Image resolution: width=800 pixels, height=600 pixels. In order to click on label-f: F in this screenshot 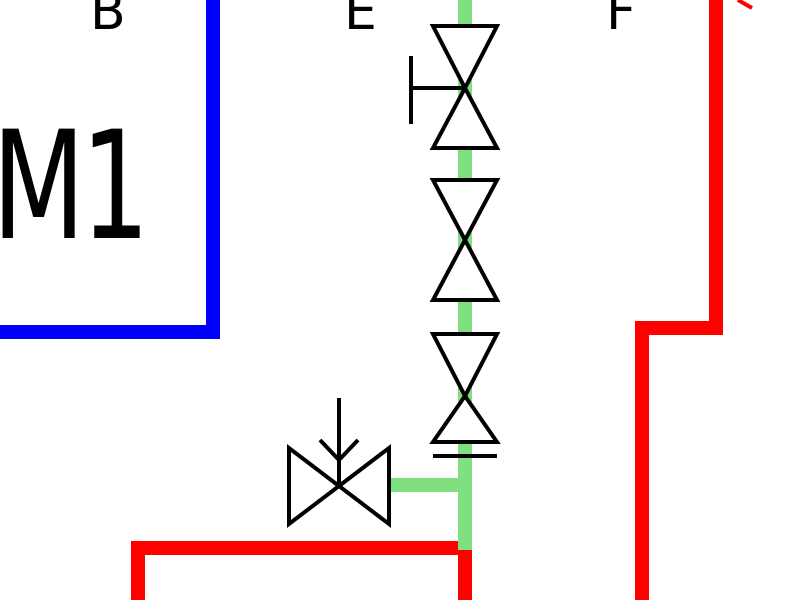, I will do `click(621, 21)`.